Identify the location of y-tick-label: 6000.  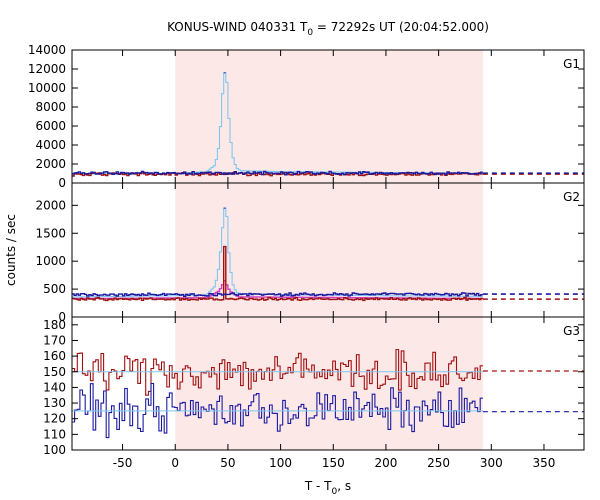
(50, 126).